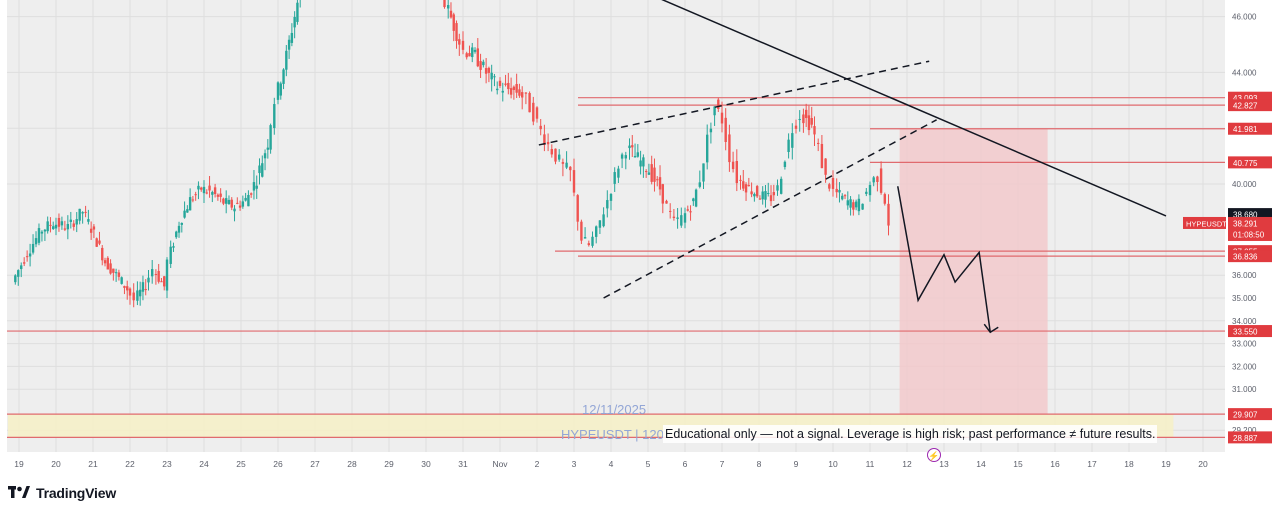 This screenshot has height=515, width=1280. Describe the element at coordinates (973, 271) in the screenshot. I see `projection-zone` at that location.